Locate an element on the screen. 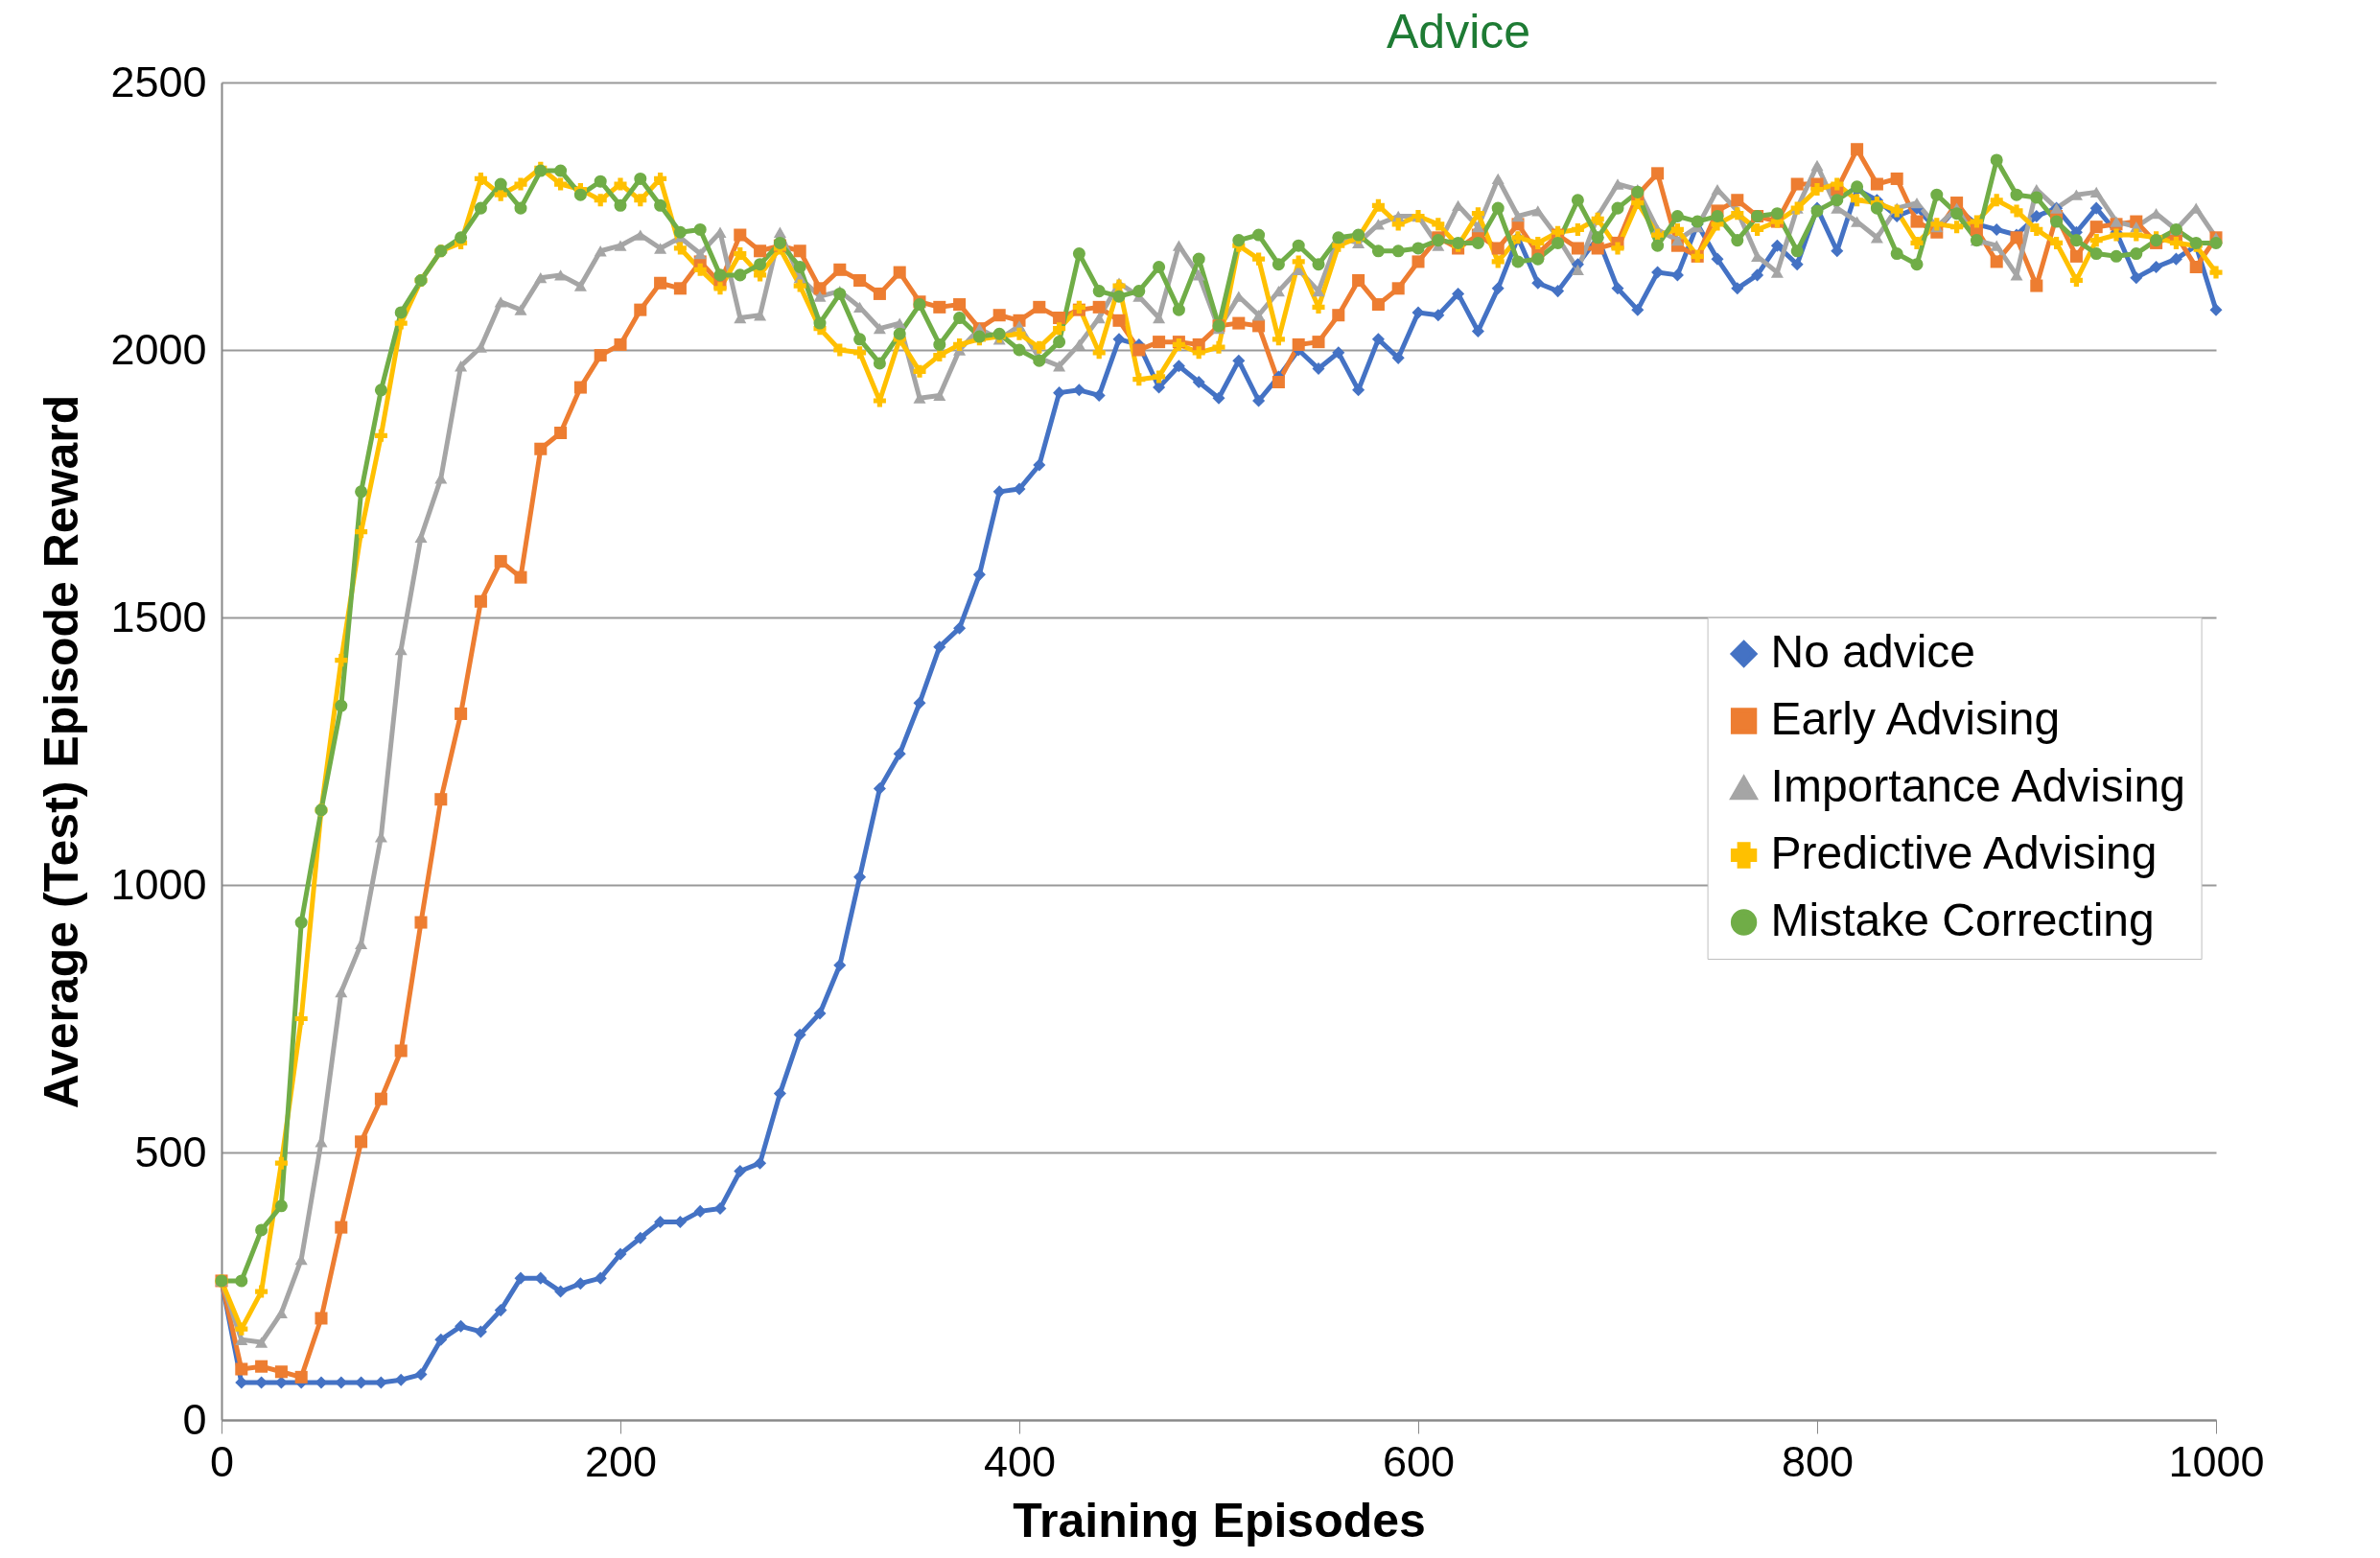 This screenshot has width=2380, height=1558. y-tick-label: 1000 is located at coordinates (158, 884).